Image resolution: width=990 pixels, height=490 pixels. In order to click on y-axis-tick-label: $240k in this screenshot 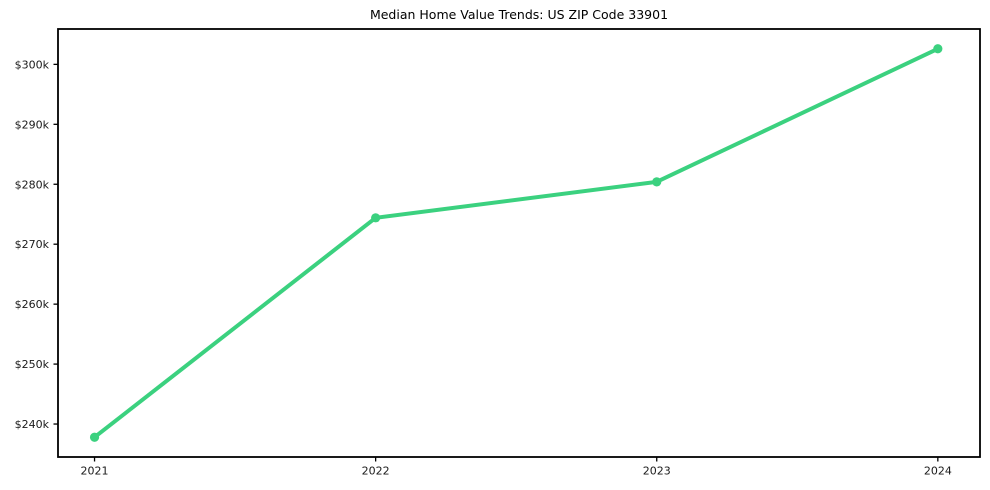, I will do `click(32, 424)`.